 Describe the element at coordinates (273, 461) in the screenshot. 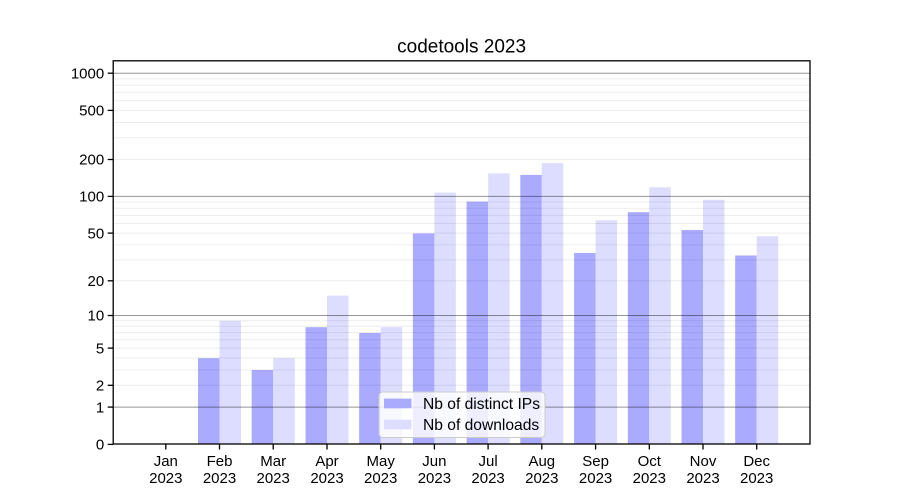

I see `svg-text: Mar` at that location.